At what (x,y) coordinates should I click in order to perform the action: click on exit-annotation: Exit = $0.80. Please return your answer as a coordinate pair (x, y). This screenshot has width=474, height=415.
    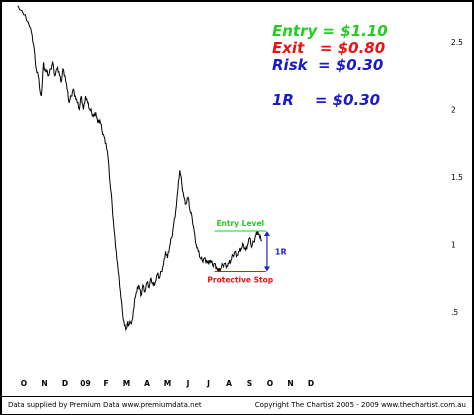
    Looking at the image, I should click on (329, 48).